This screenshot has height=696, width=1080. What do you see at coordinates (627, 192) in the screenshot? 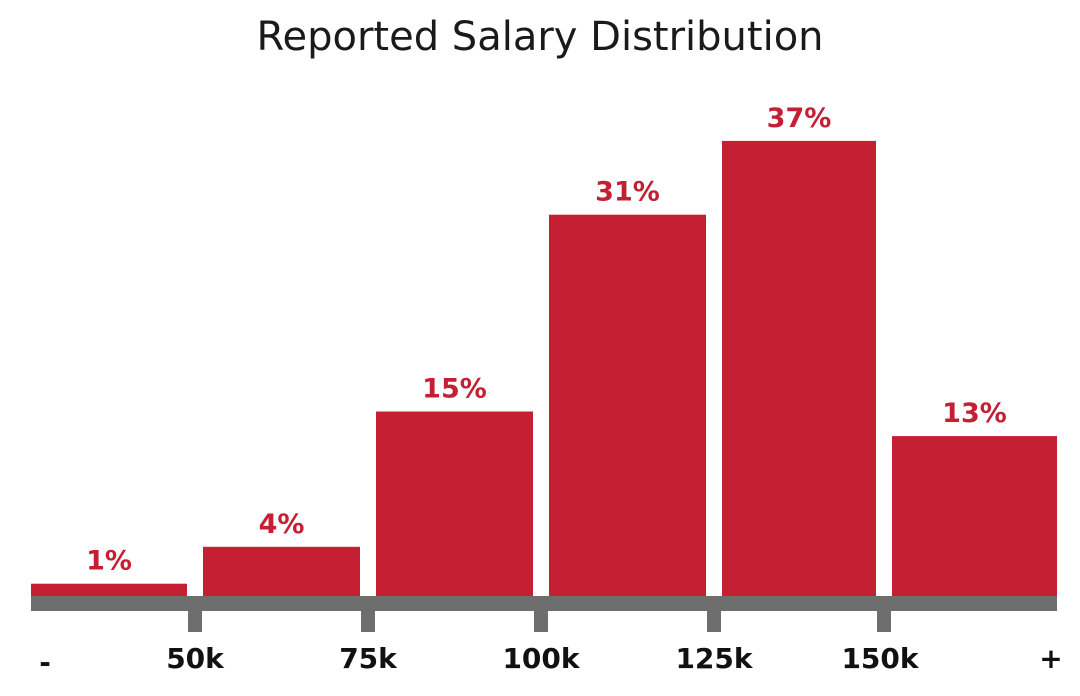
I see `bar-value-label-4: 31%` at bounding box center [627, 192].